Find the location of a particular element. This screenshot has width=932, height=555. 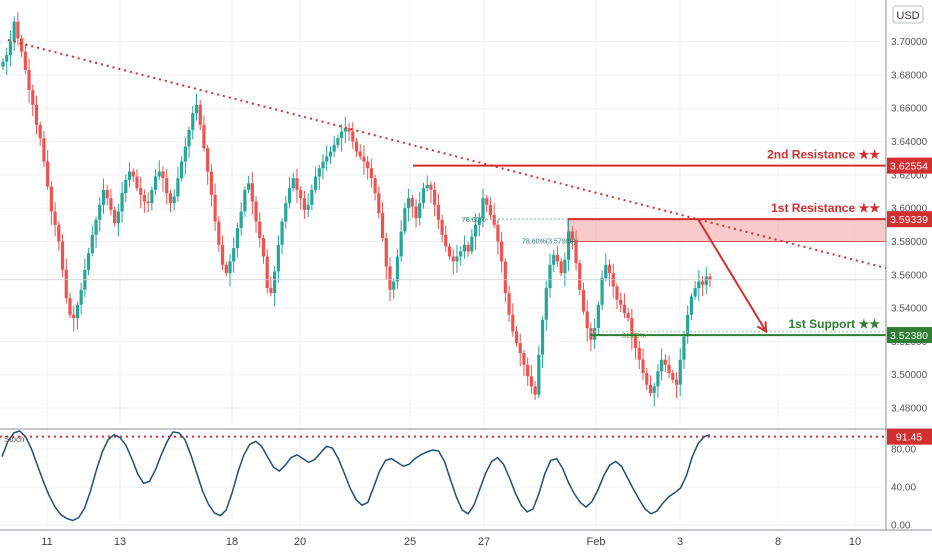

currency-label: USD is located at coordinates (907, 16).